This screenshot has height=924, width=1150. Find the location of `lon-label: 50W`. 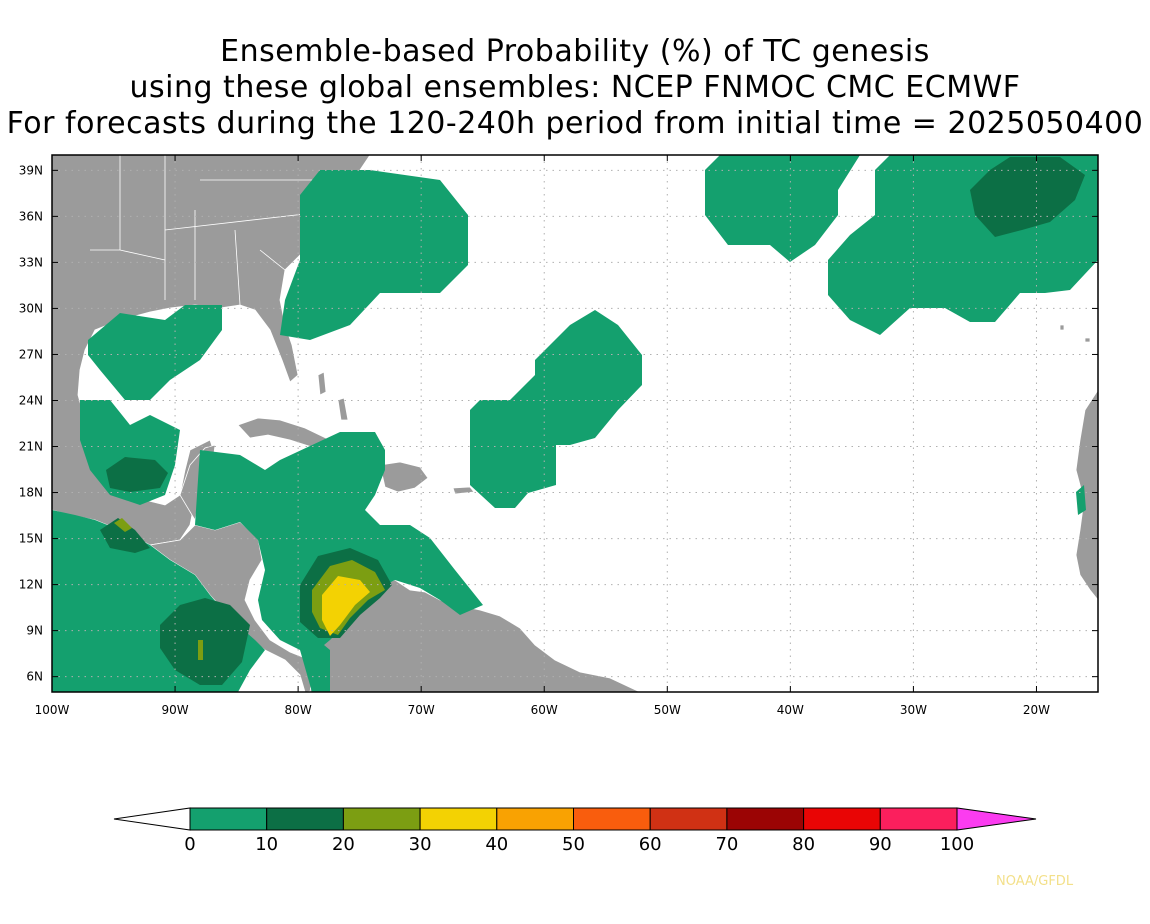

lon-label: 50W is located at coordinates (667, 710).